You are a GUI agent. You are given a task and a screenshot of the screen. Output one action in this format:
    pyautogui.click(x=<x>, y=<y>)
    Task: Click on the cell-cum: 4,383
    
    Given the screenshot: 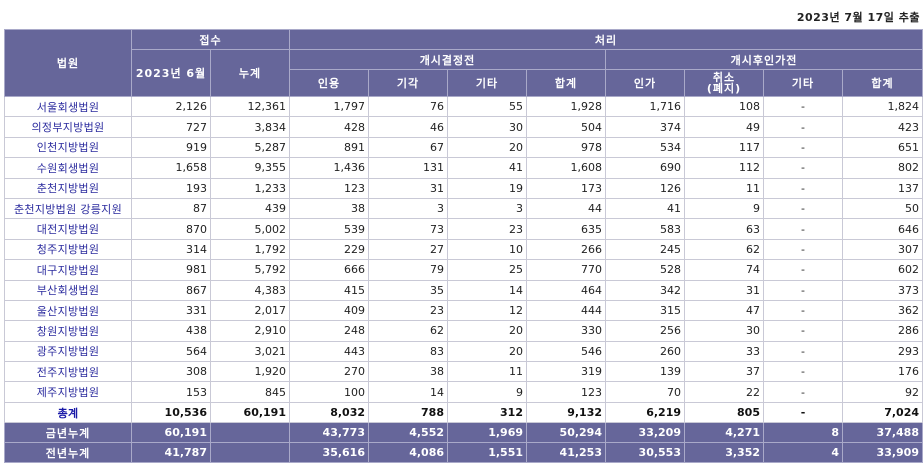 What is the action you would take?
    pyautogui.click(x=250, y=290)
    